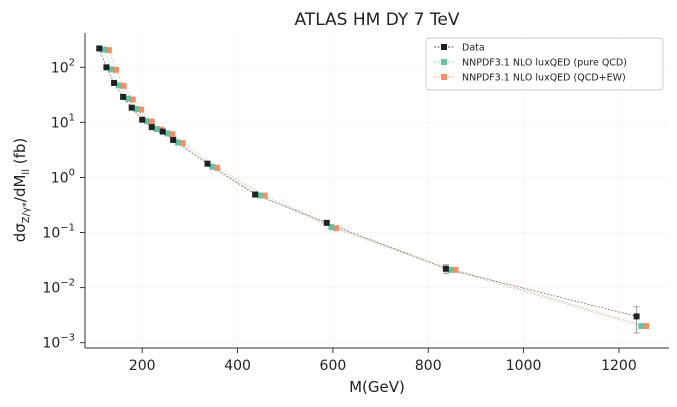 Image resolution: width=677 pixels, height=407 pixels. I want to click on x-tick-label: 200, so click(142, 366).